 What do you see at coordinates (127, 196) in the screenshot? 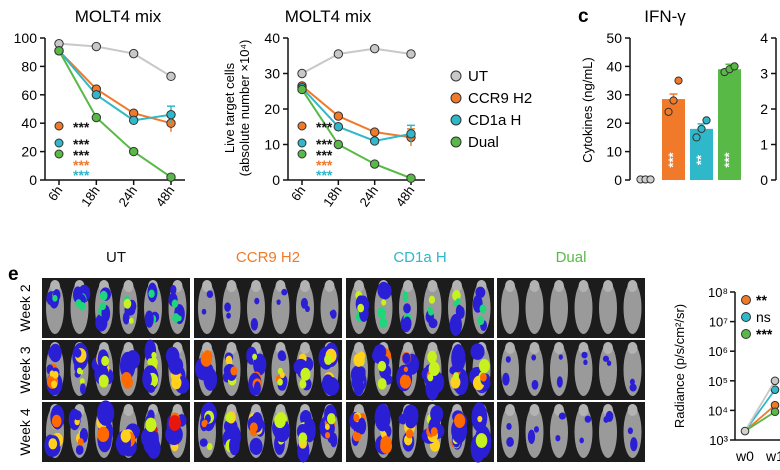
I see `c1-xtick-label-2: 24h` at bounding box center [127, 196].